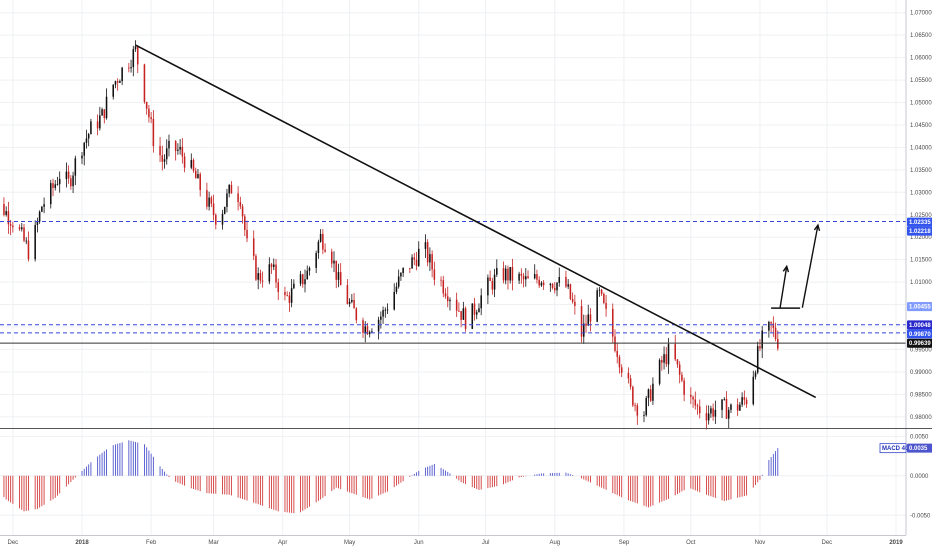 This screenshot has height=550, width=932. I want to click on price-tag: 1.00455, so click(919, 307).